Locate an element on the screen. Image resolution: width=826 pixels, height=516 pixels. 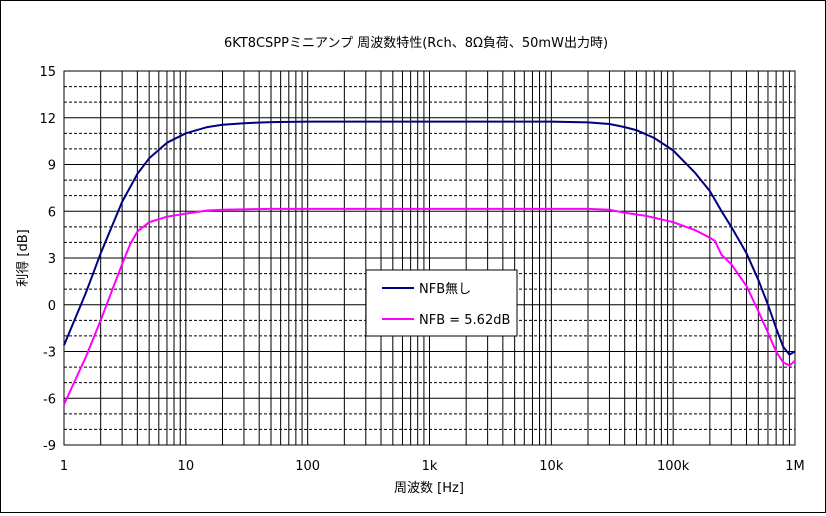
legend-label-2: NFB = 5.62dB is located at coordinates (464, 320).